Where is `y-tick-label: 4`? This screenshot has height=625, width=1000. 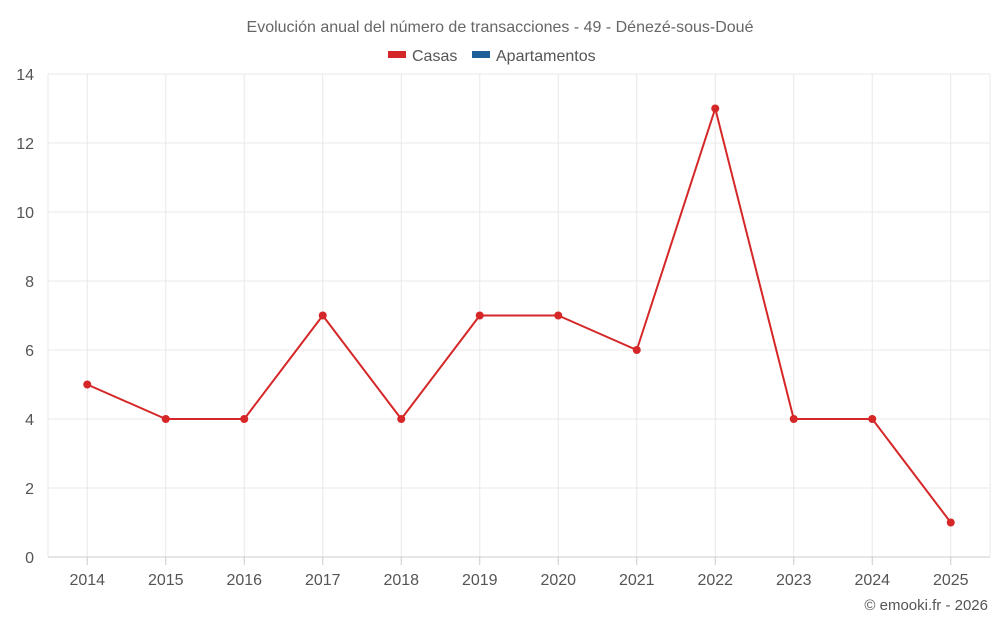 y-tick-label: 4 is located at coordinates (29, 420).